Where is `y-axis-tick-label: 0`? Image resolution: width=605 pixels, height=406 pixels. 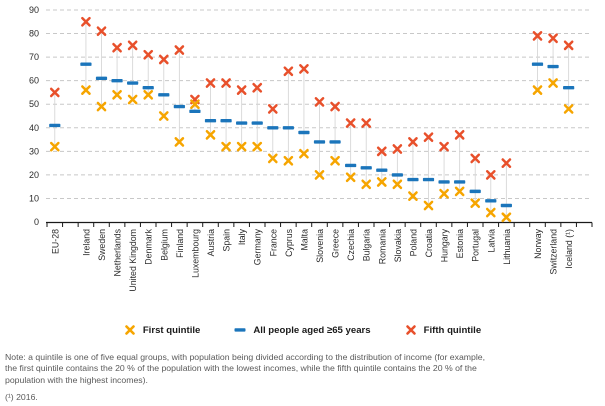 y-axis-tick-label: 0 is located at coordinates (36, 222).